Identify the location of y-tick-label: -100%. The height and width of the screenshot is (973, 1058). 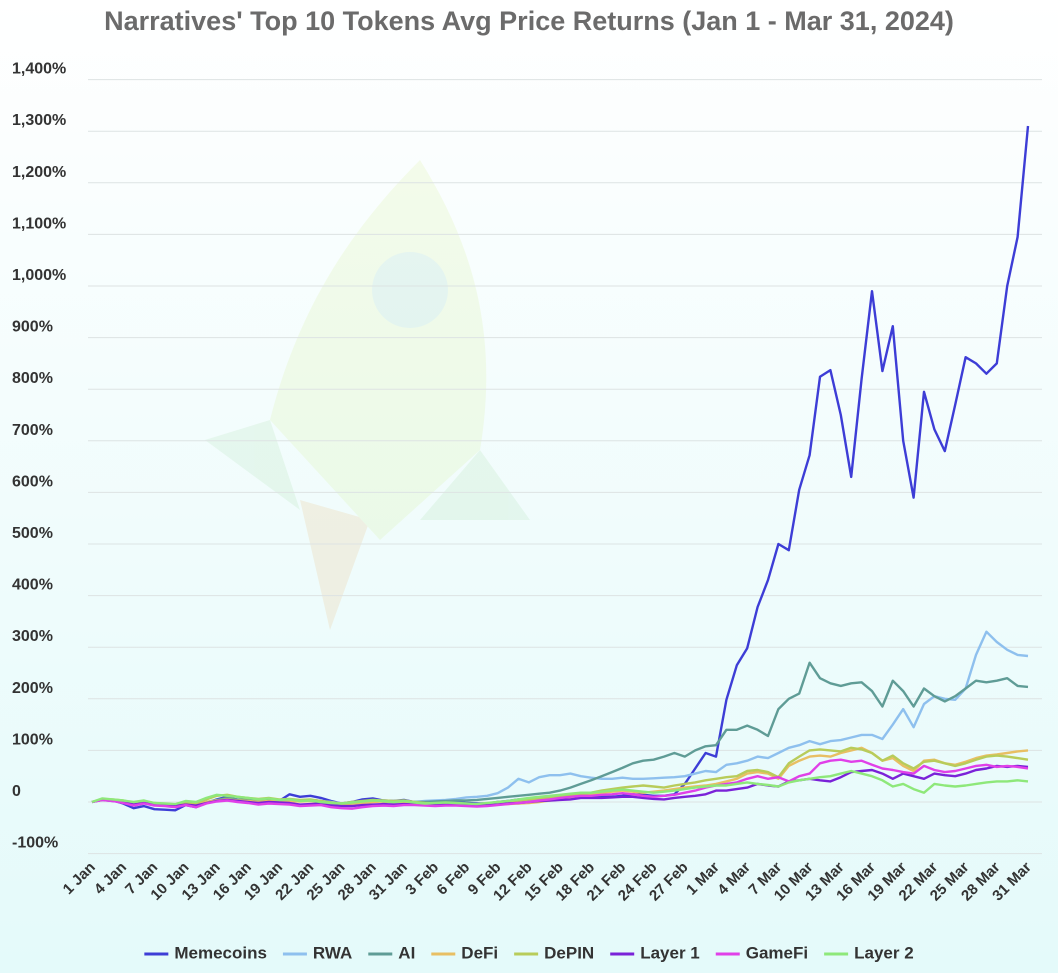
(35, 843).